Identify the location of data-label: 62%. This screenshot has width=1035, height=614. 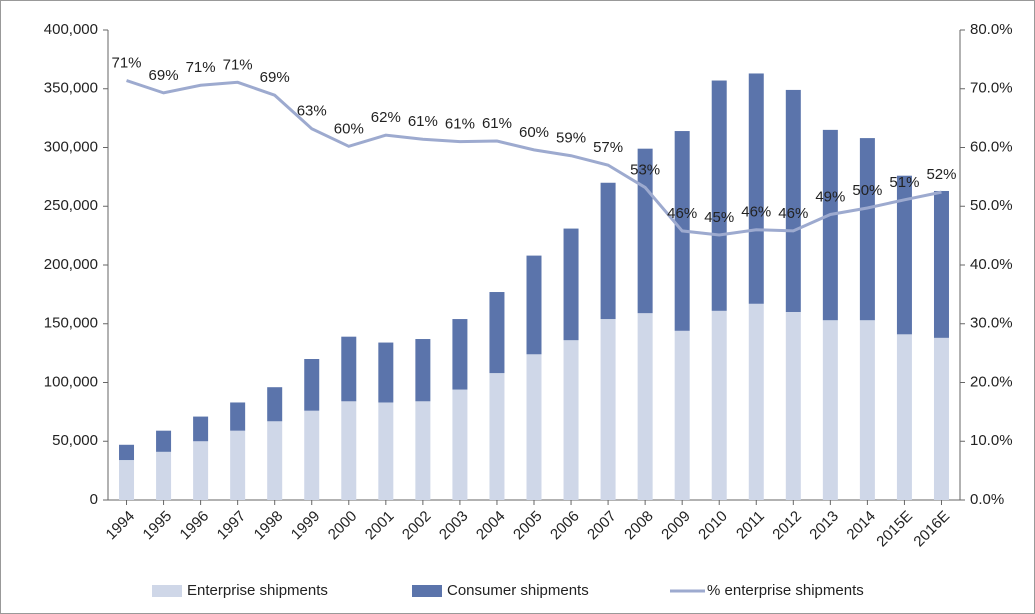
(386, 117).